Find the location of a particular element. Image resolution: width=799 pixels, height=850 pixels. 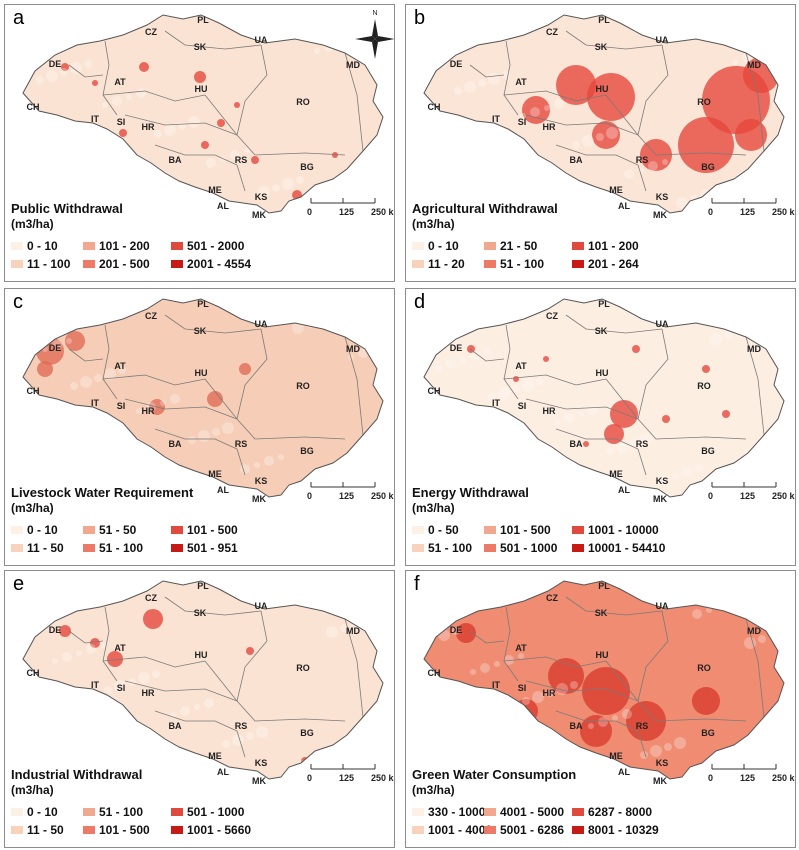

legend-item: 4001 - 5000 is located at coordinates (524, 812).